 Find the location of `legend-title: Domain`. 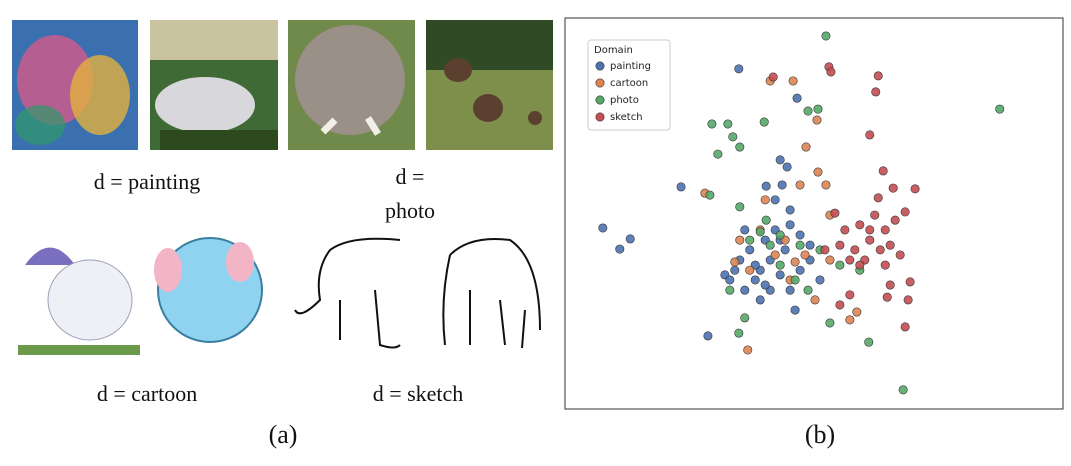

legend-title: Domain is located at coordinates (613, 50).